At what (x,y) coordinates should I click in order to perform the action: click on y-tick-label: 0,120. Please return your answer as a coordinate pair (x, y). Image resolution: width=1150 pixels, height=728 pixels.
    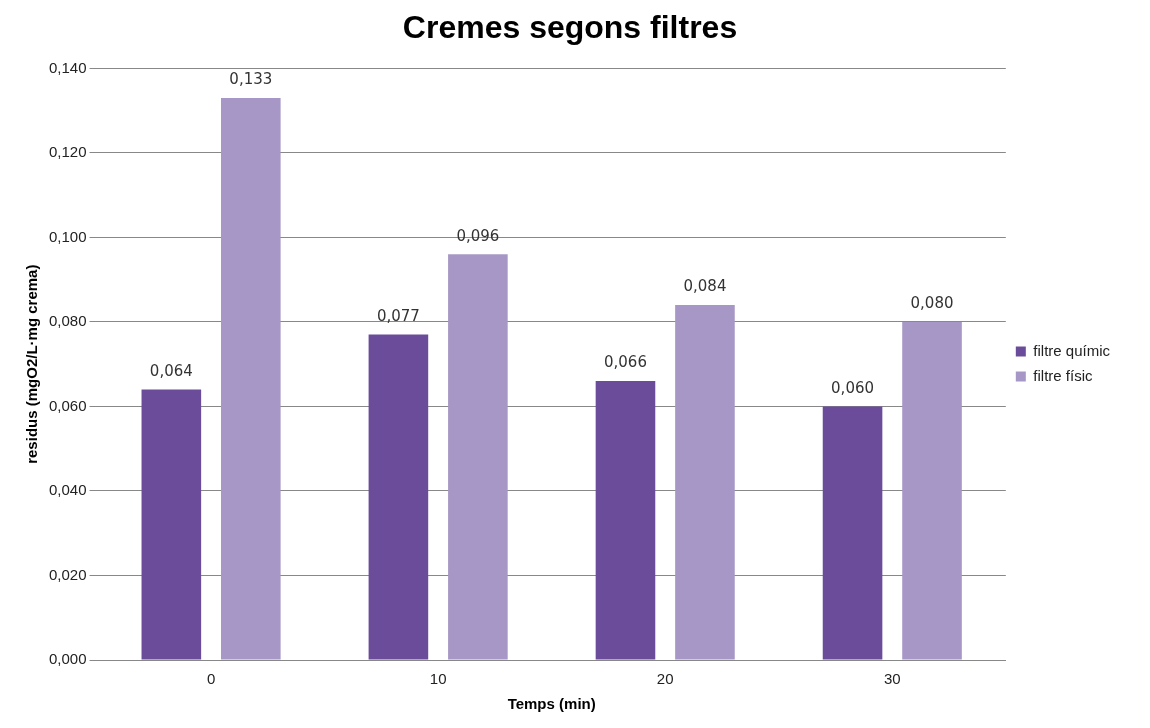
    Looking at the image, I should click on (67, 152).